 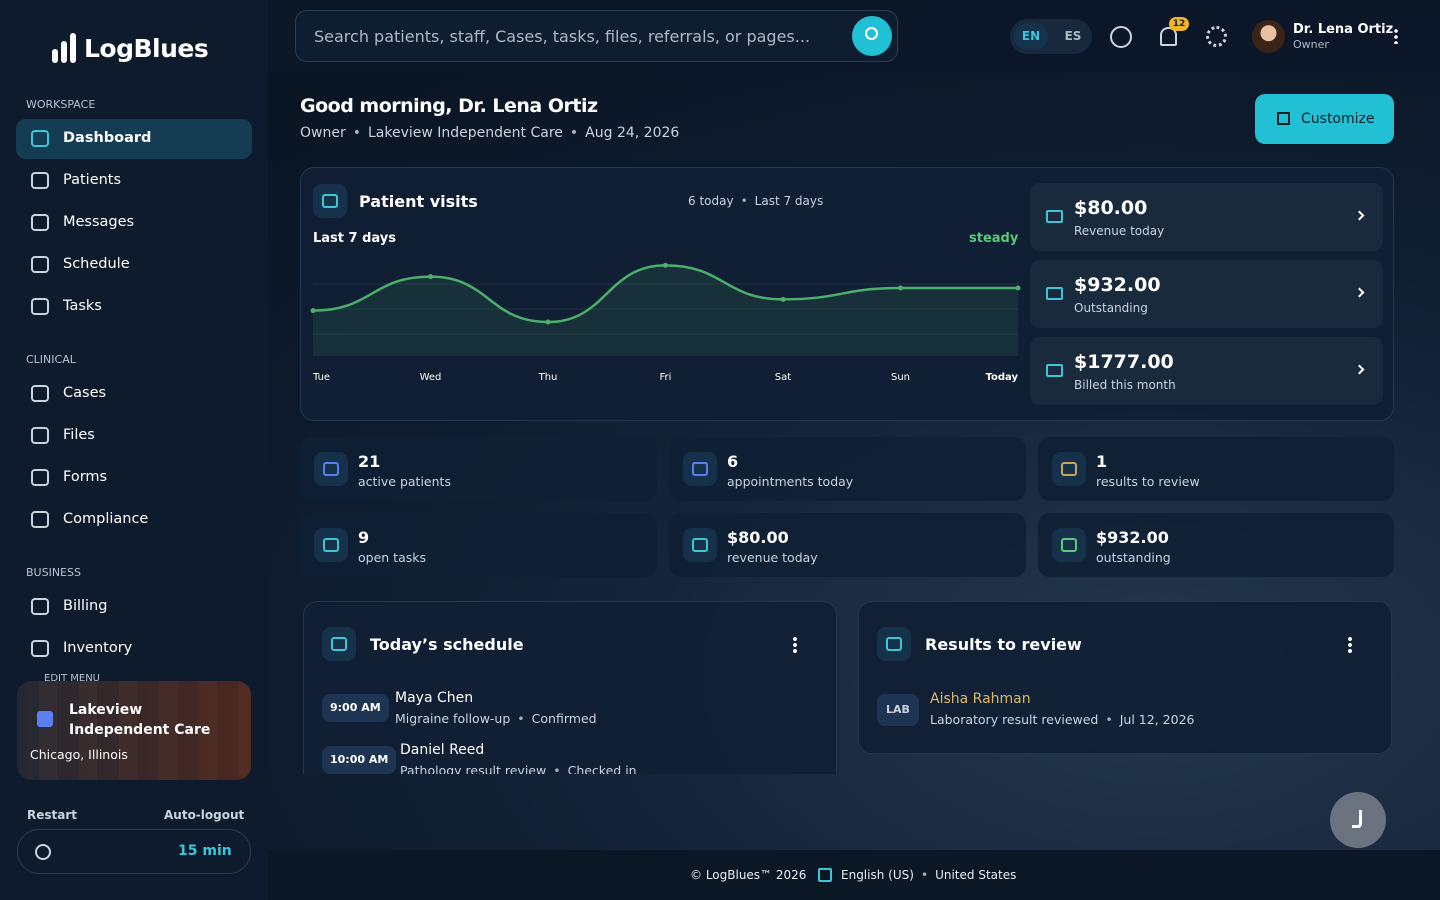 I want to click on avatar, so click(x=1268, y=36).